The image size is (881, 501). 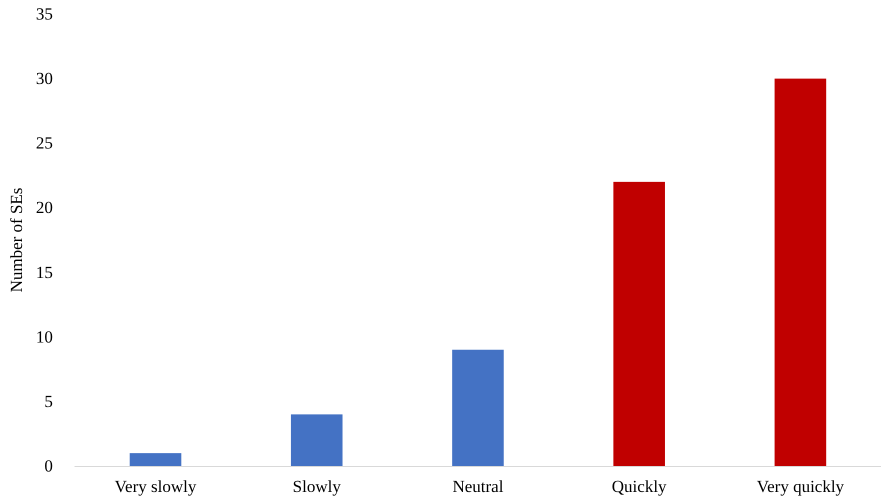 What do you see at coordinates (44, 14) in the screenshot?
I see `y-tick-label: 35` at bounding box center [44, 14].